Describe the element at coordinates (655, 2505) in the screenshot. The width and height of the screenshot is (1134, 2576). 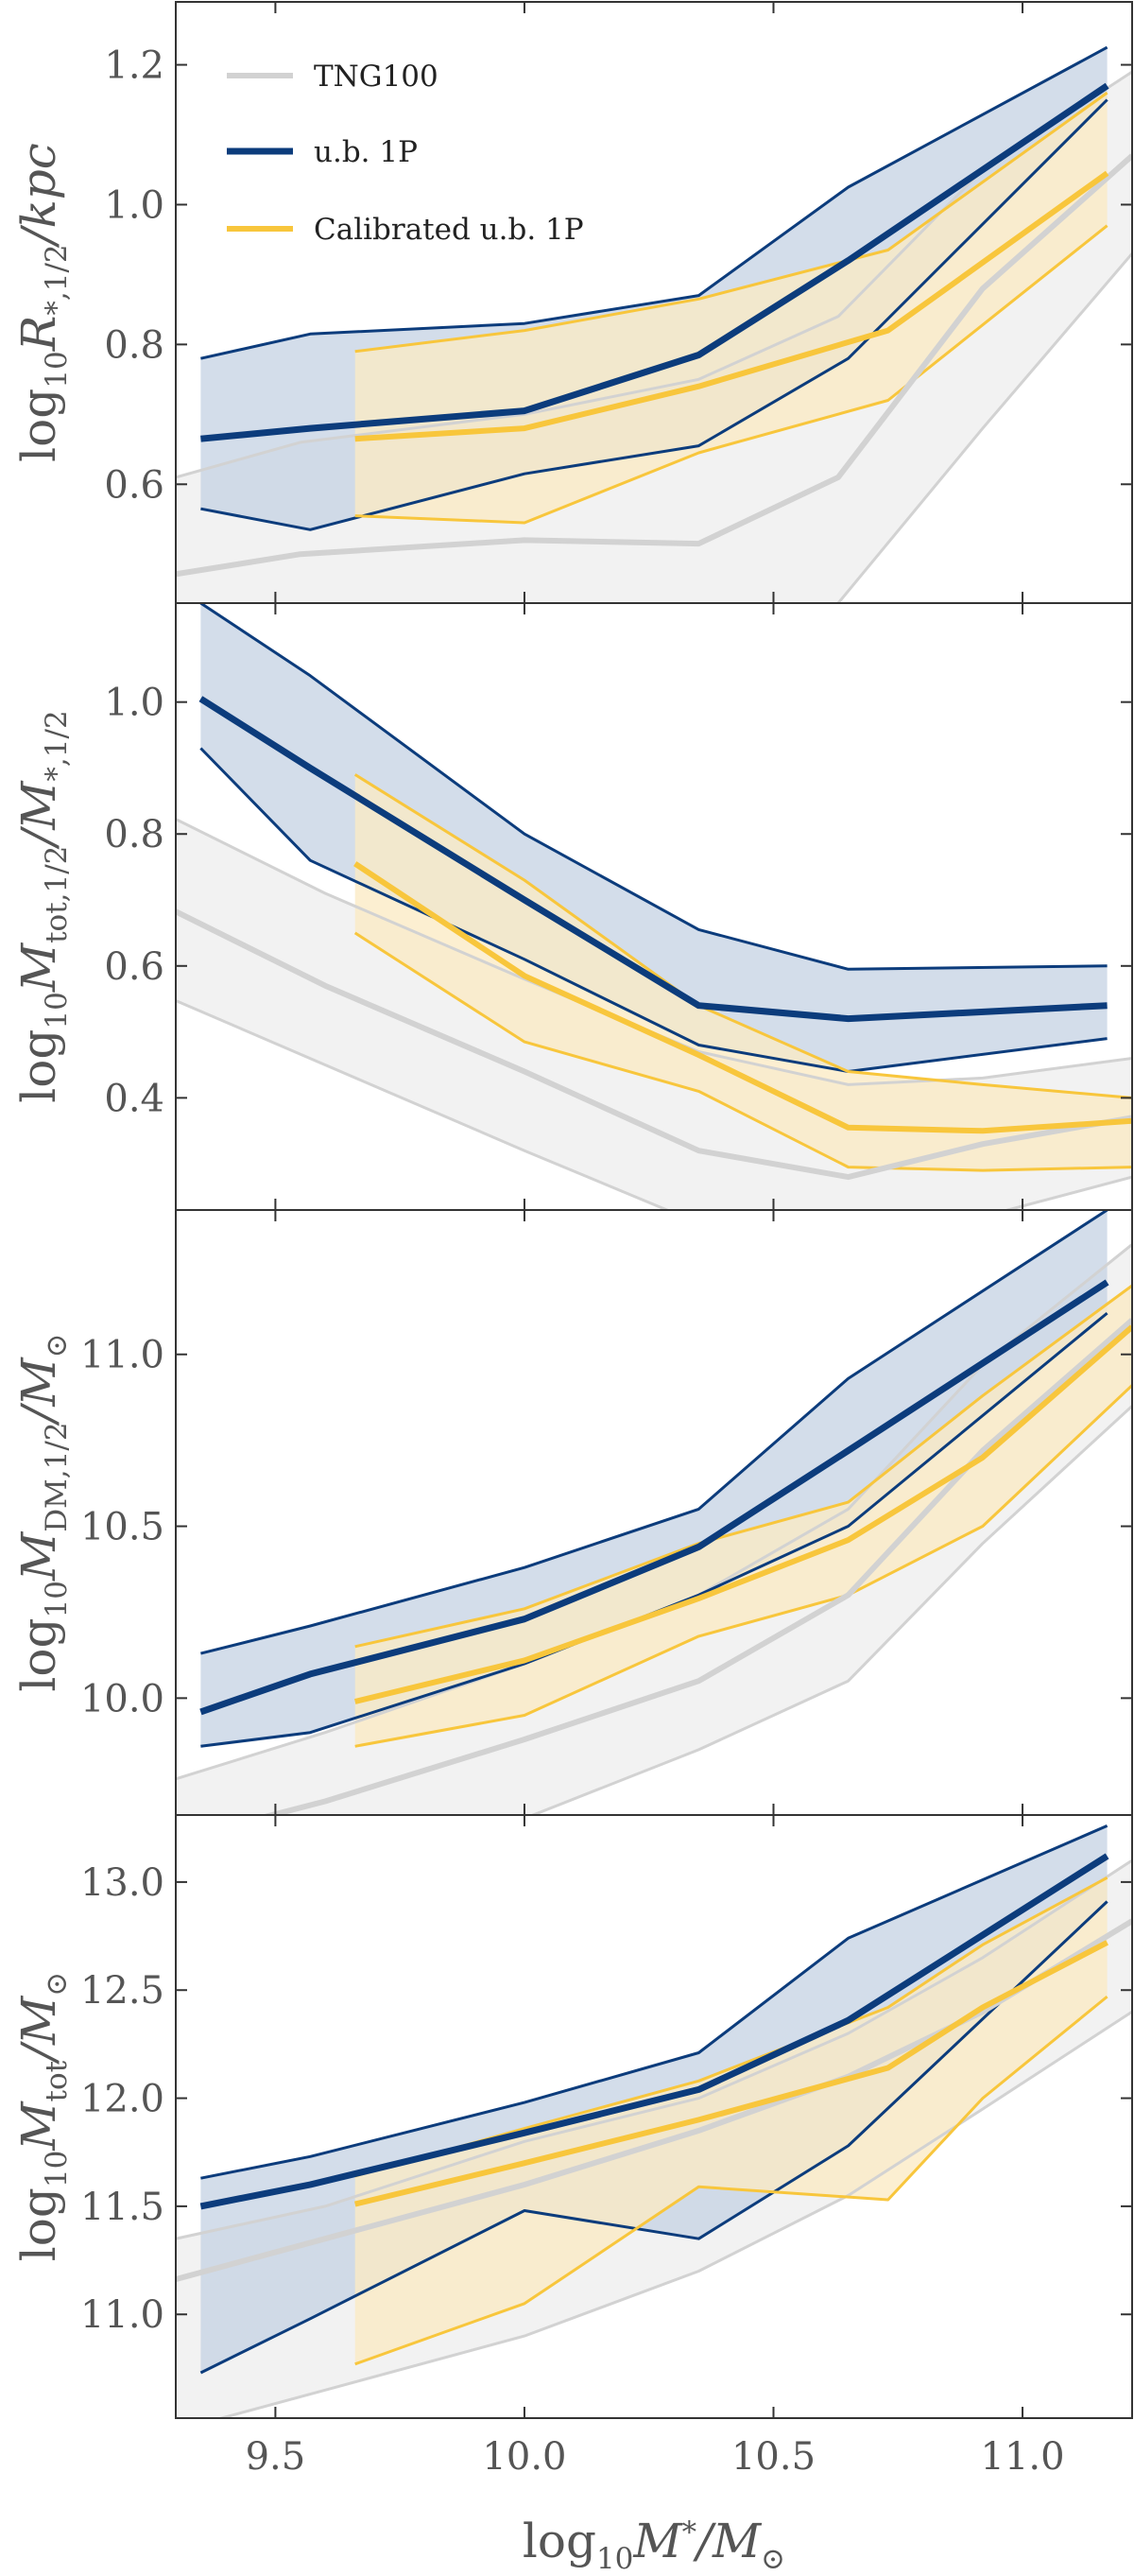
I see `x-axis: 9.5 10.0 10.5 11.0 log10M*/M⊙` at that location.